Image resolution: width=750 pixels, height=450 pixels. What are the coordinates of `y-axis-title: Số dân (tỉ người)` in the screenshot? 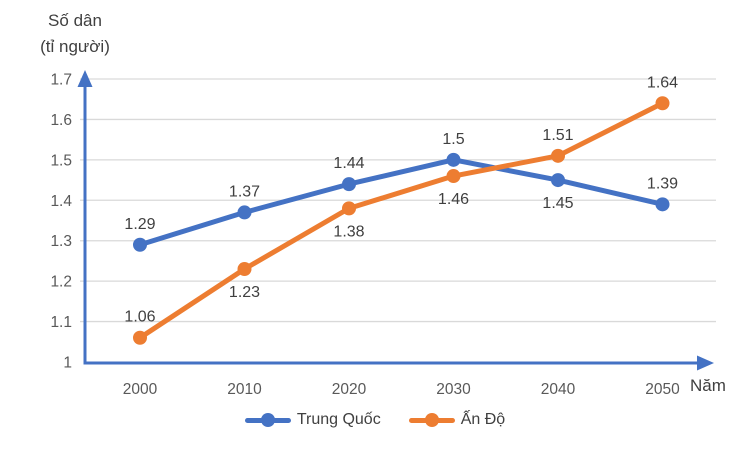 It's located at (75, 34).